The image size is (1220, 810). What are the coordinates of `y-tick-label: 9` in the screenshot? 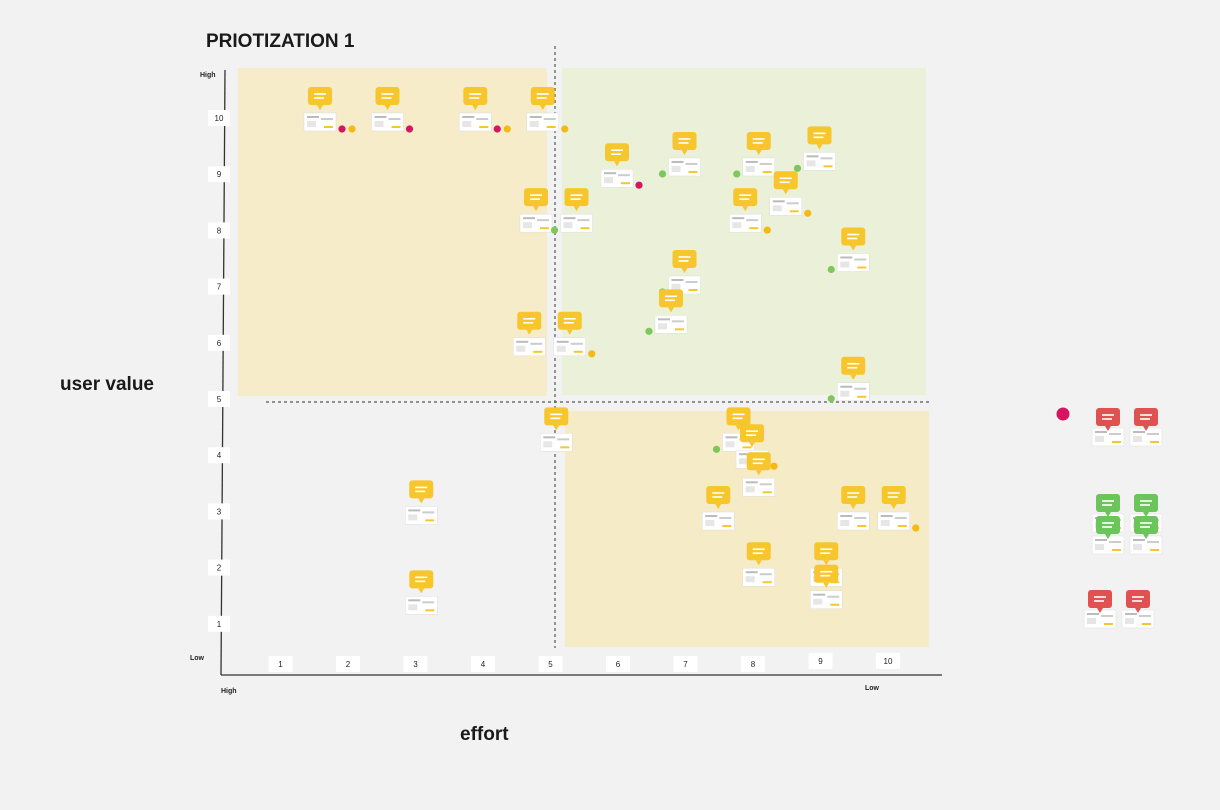 It's located at (219, 174).